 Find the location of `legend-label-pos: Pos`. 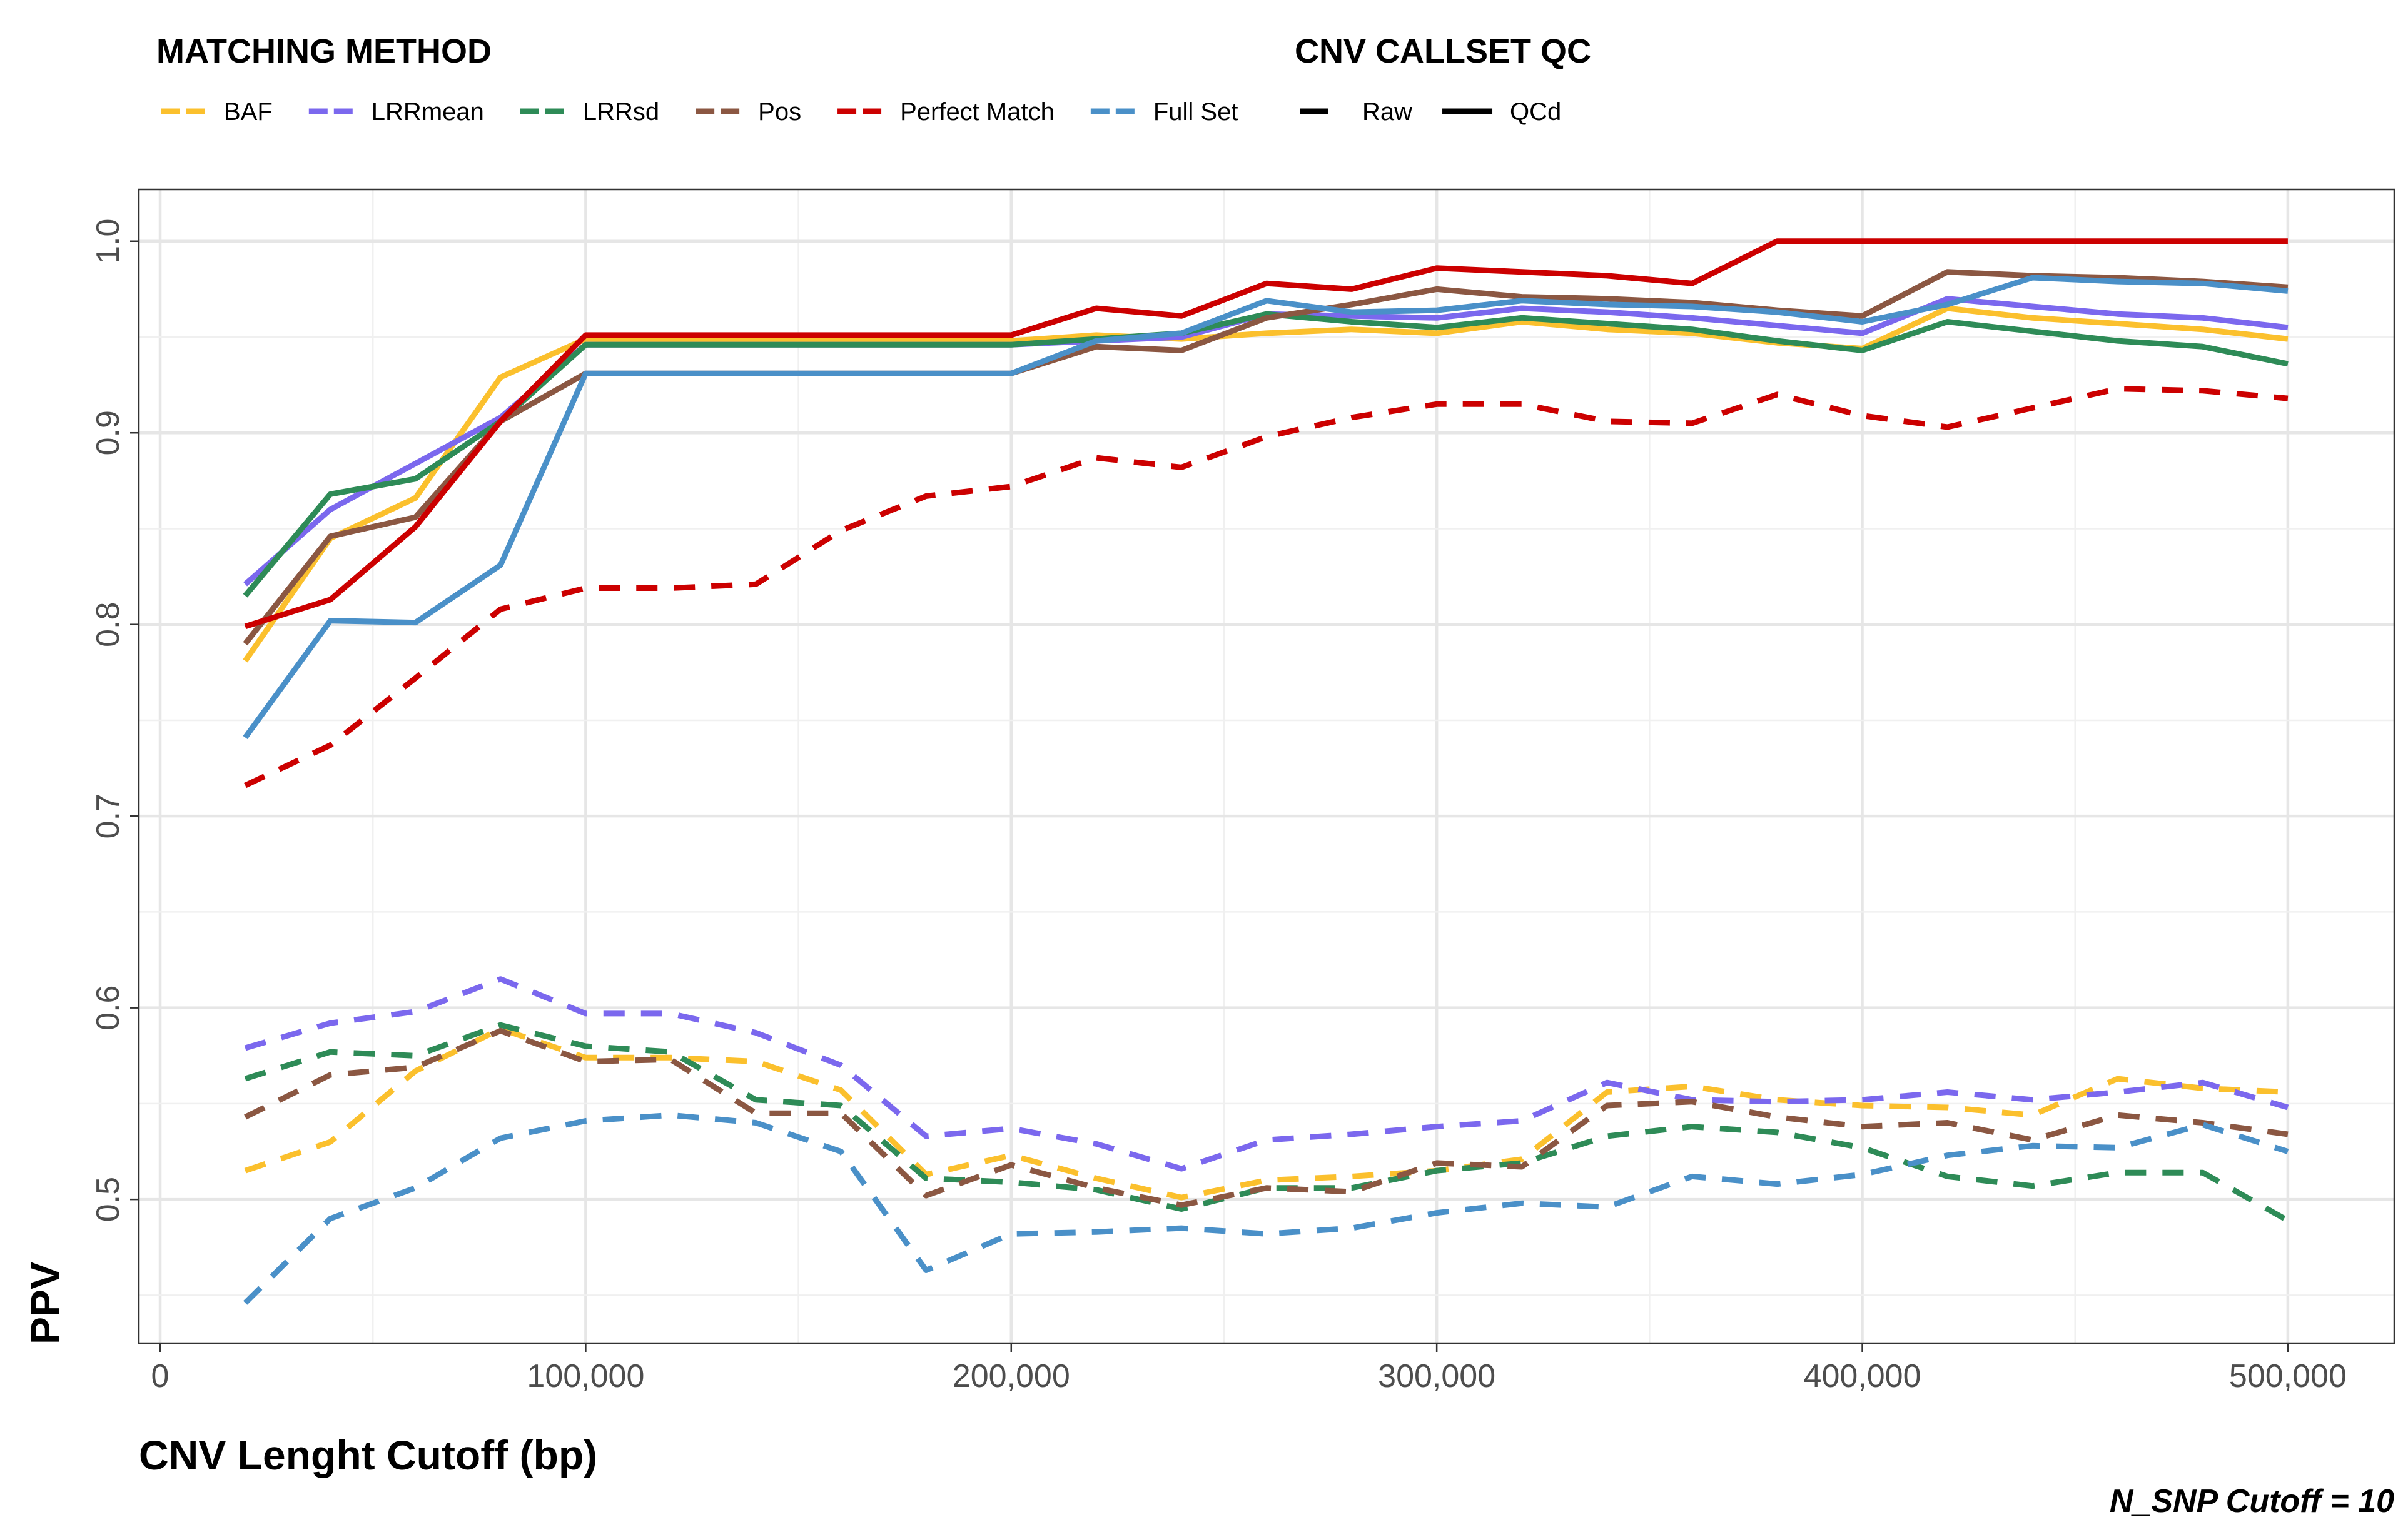

legend-label-pos: Pos is located at coordinates (779, 112).